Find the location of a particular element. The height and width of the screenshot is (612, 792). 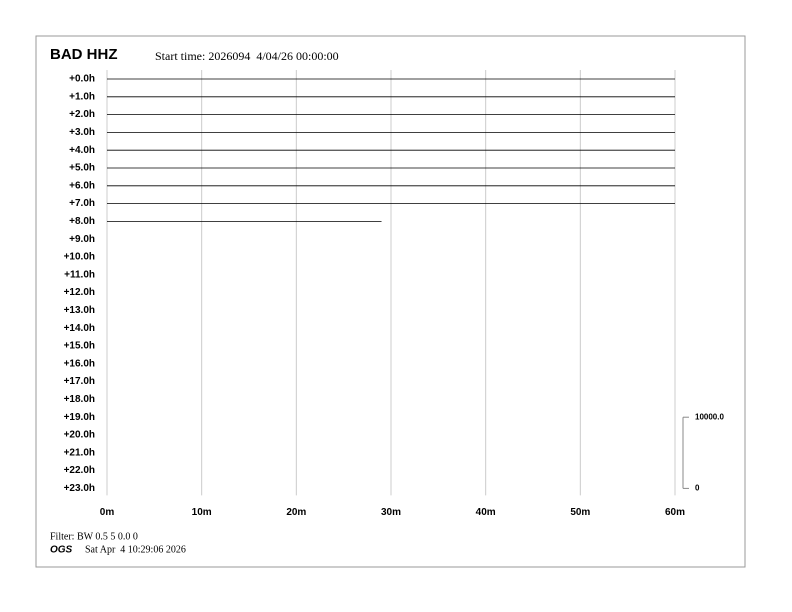

timestamp: Sat Apr 4 10:29:06 2026 is located at coordinates (135, 549).